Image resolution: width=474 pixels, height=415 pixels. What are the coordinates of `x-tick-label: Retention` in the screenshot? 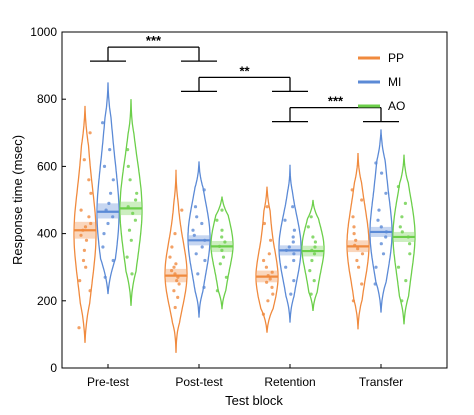 It's located at (289, 382).